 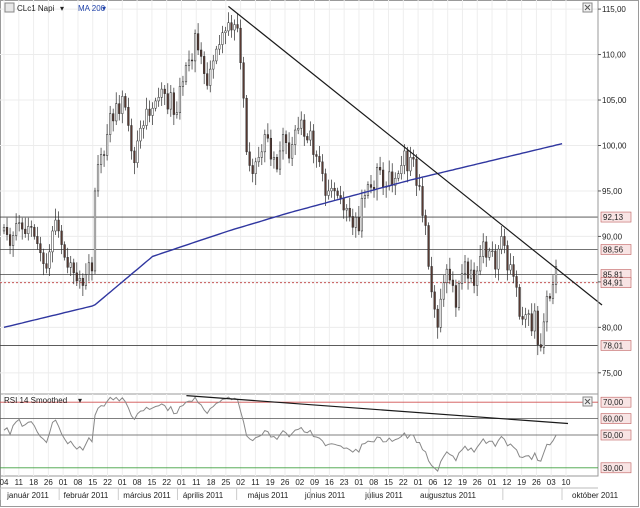 What do you see at coordinates (432, 482) in the screenshot?
I see `date-tick-label: 06` at bounding box center [432, 482].